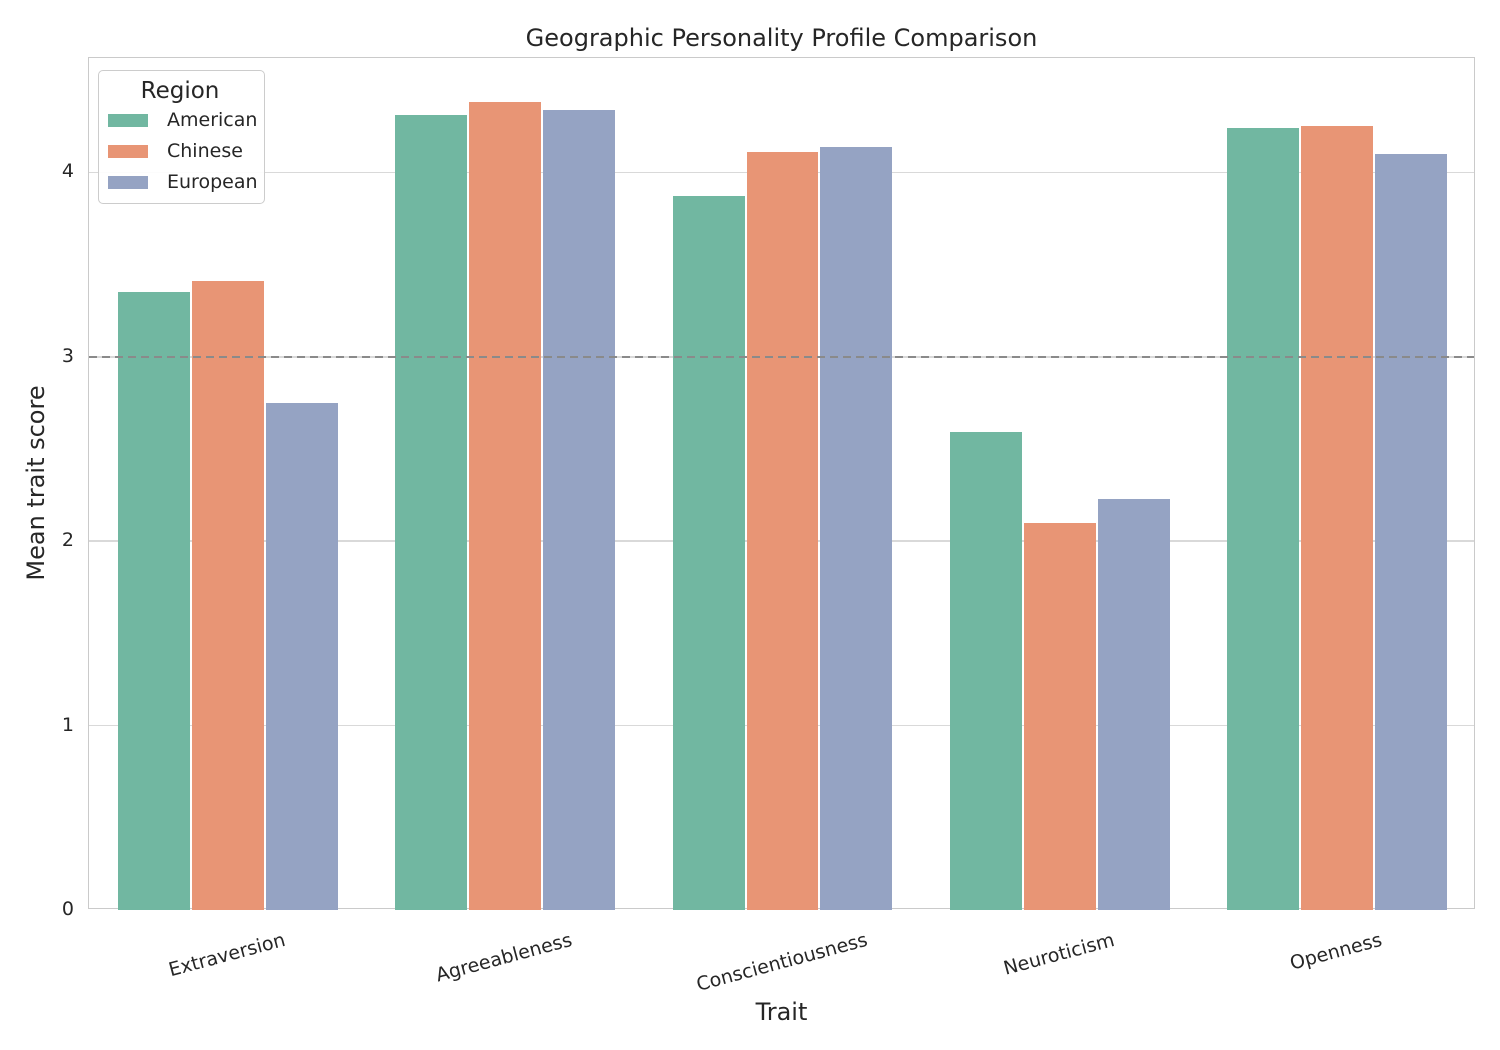 This screenshot has height=1050, width=1500. I want to click on legend-items: American Chinese European, so click(183, 151).